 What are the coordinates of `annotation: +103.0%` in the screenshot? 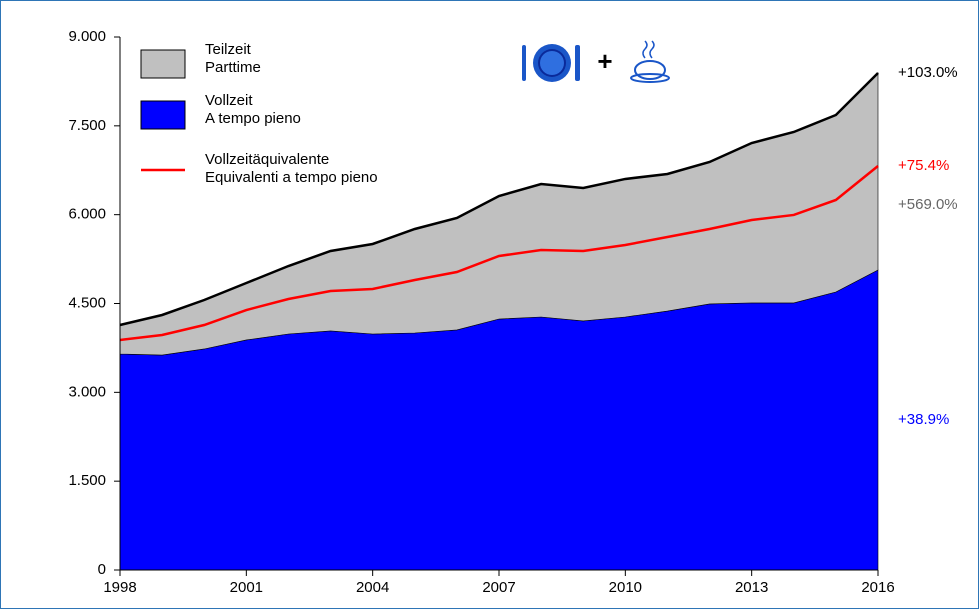 It's located at (928, 72).